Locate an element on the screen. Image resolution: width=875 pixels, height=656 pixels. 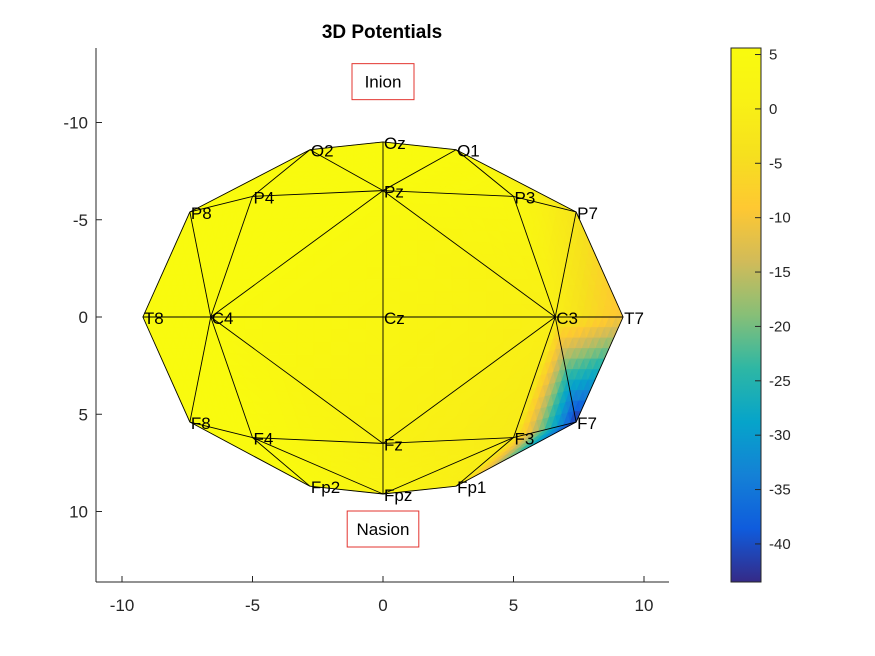
x-tick-label: -10 is located at coordinates (122, 605).